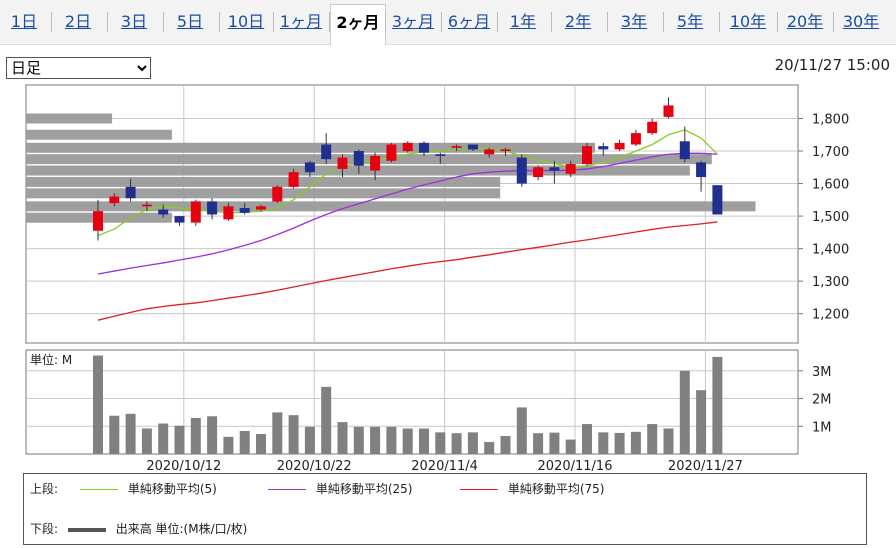  Describe the element at coordinates (287, 489) in the screenshot. I see `ma25-swatch` at that location.